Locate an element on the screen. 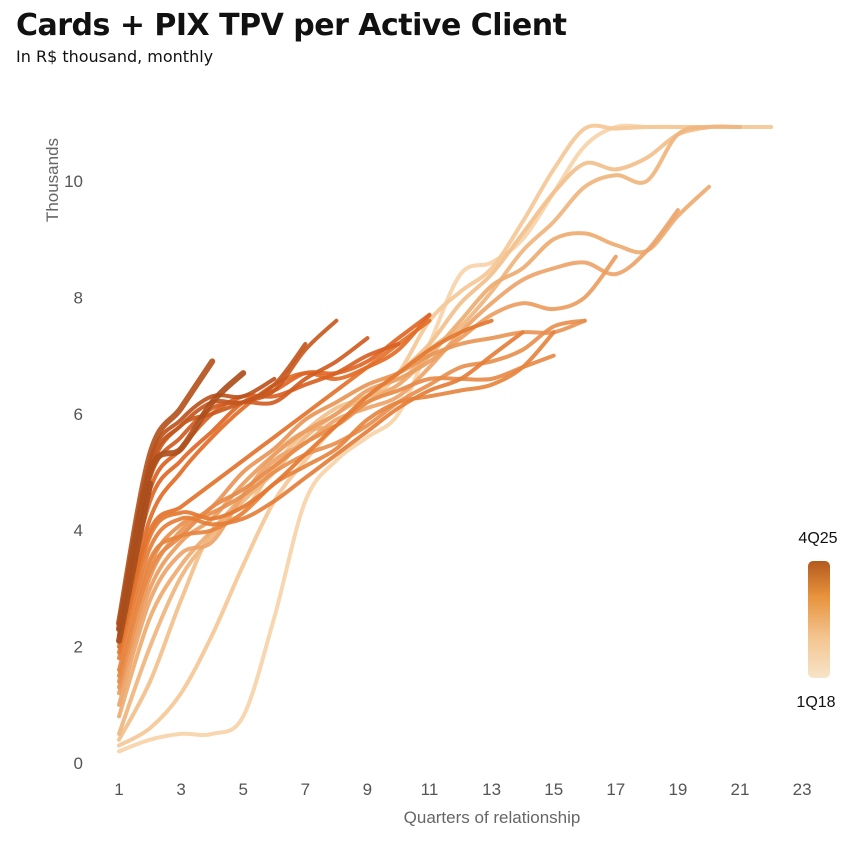  x-tick-label: 21 is located at coordinates (740, 789).